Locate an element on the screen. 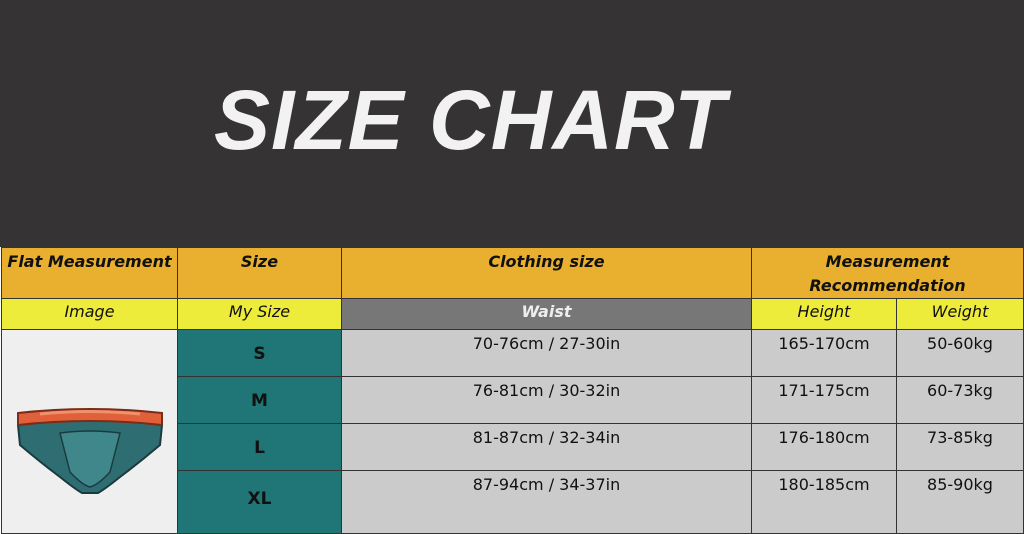 The image size is (1024, 534). table-row: L 81-87cm / 32-34in 176-180cm 73-85kg is located at coordinates (513, 447).